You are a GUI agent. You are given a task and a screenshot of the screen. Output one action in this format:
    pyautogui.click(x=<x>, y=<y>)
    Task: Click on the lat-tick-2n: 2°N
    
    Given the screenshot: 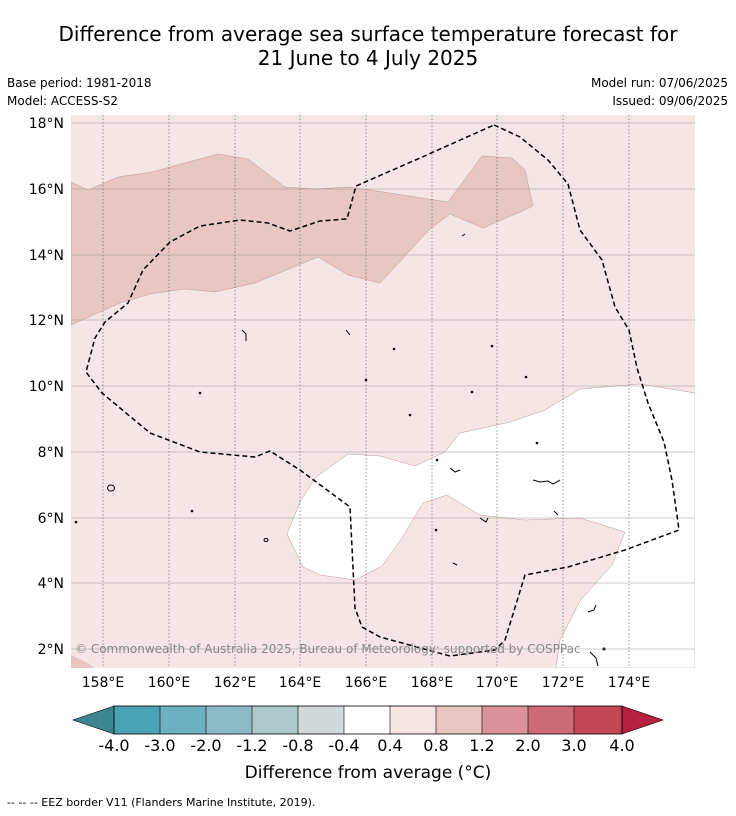 What is the action you would take?
    pyautogui.click(x=51, y=650)
    